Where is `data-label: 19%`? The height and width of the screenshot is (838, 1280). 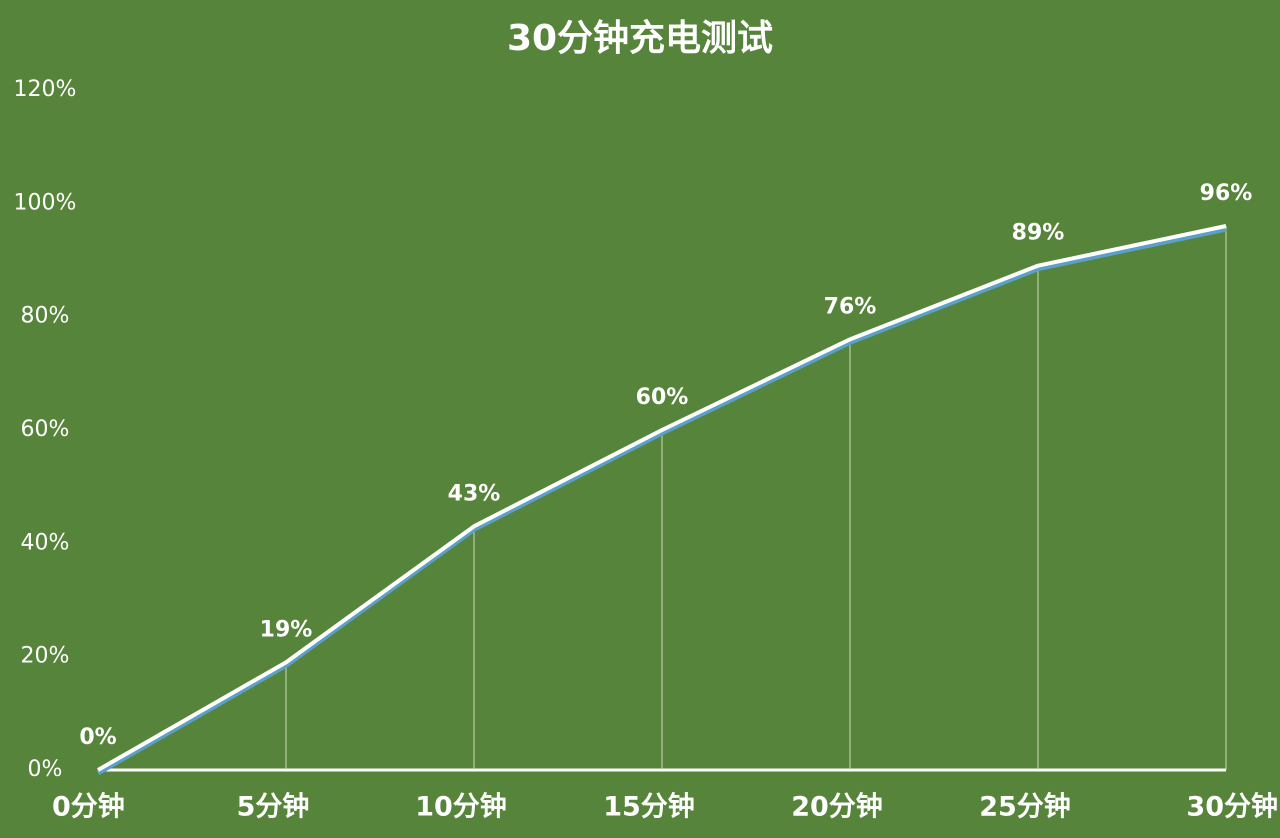
data-label: 19% is located at coordinates (286, 629).